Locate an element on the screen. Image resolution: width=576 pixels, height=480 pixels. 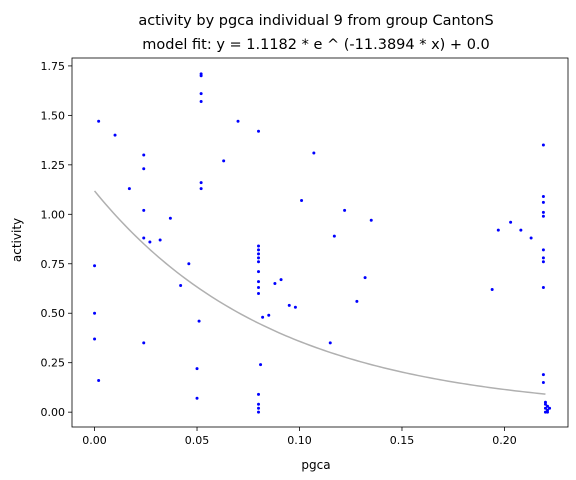
x-tick-label: 0.15 is located at coordinates (402, 440).